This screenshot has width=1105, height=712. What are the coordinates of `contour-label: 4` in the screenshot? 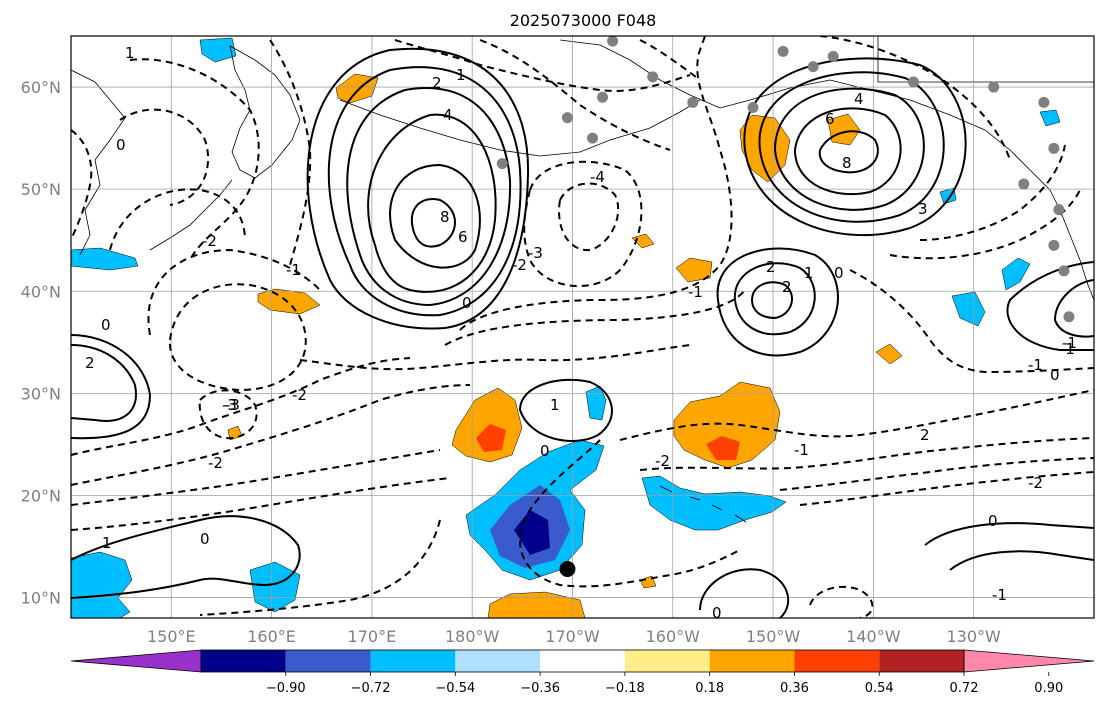 It's located at (448, 115).